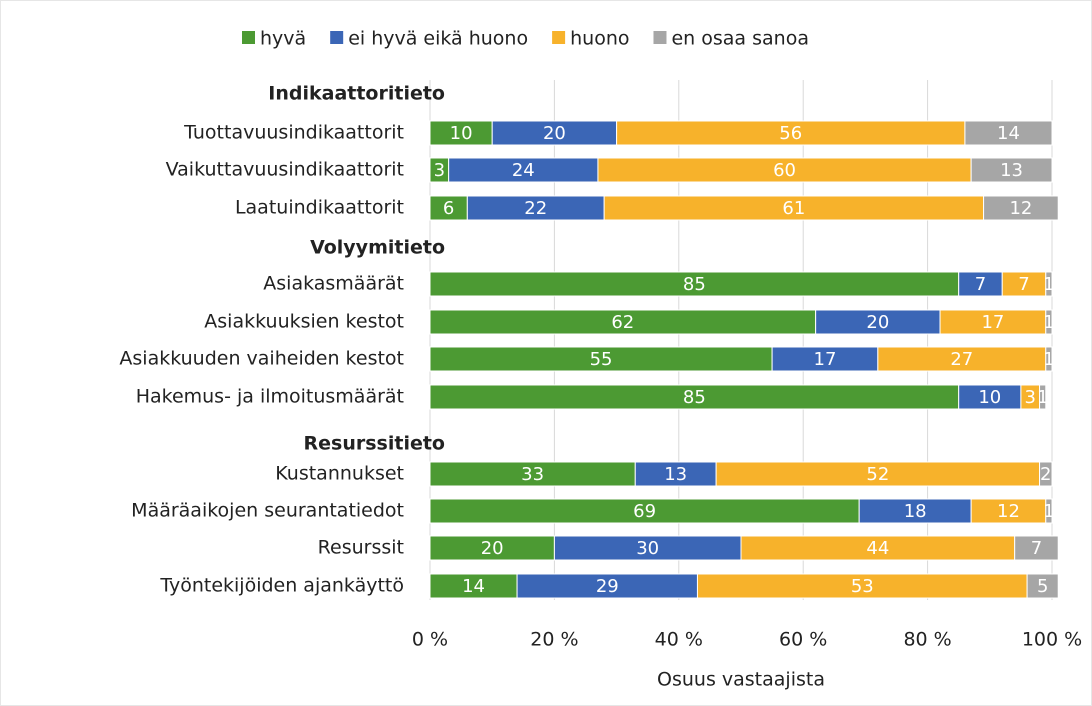 The height and width of the screenshot is (706, 1092). I want to click on legend-label: hyvä, so click(283, 39).